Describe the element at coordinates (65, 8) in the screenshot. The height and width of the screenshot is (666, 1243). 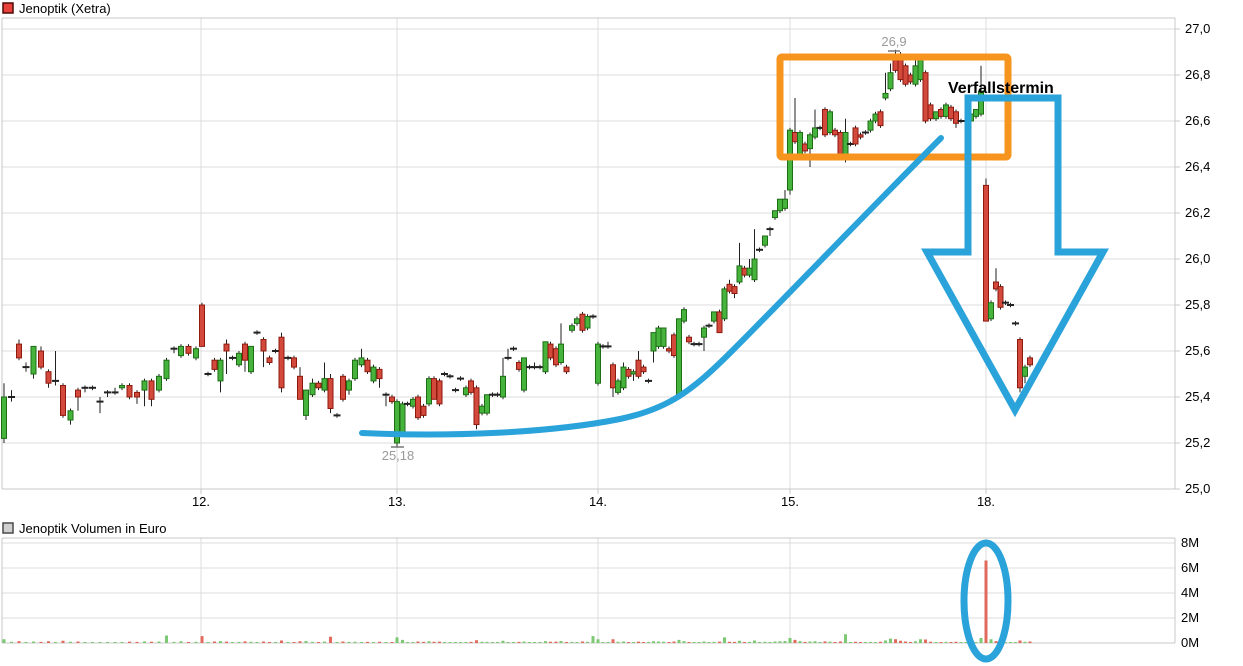
I see `price-legend-label: Jenoptik (Xetra)` at that location.